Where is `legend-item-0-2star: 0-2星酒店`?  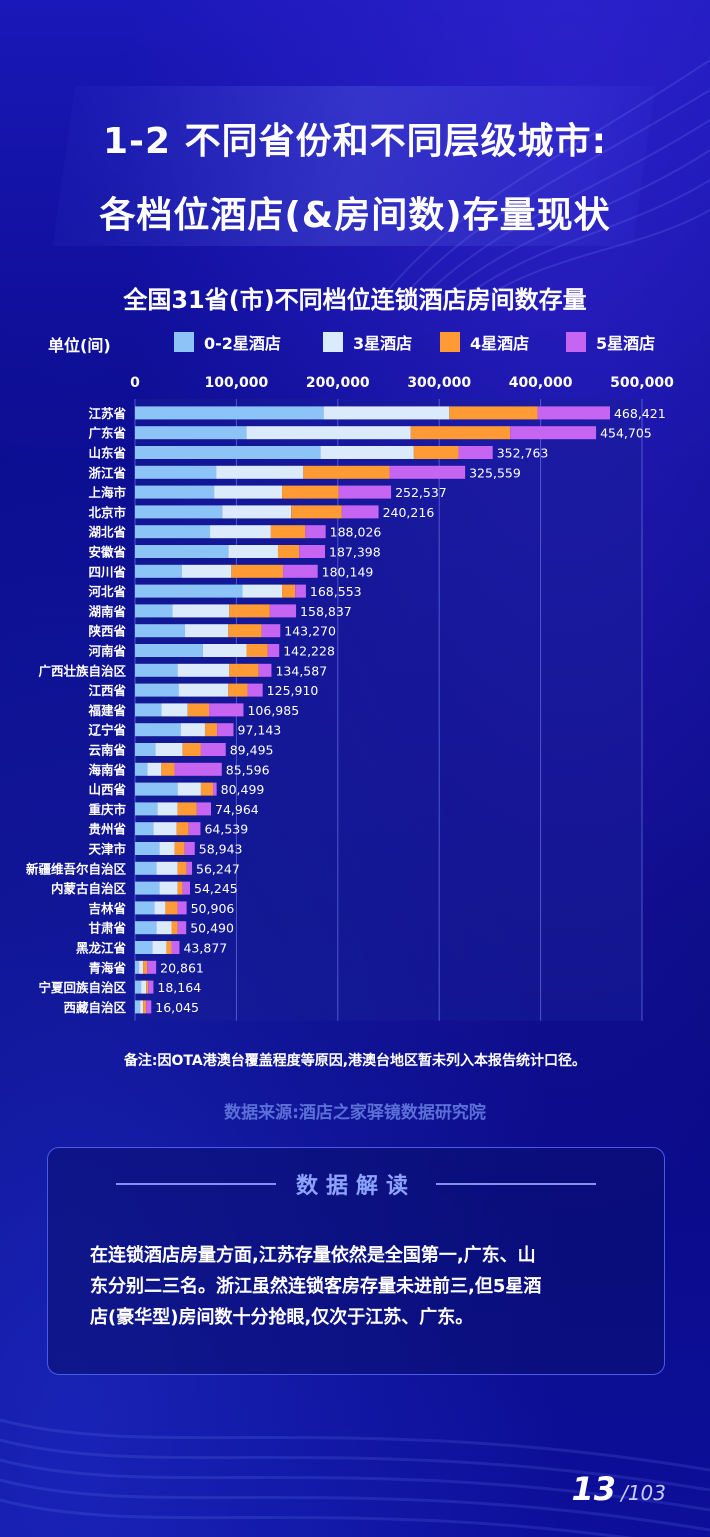
legend-item-0-2star: 0-2星酒店 is located at coordinates (227, 342).